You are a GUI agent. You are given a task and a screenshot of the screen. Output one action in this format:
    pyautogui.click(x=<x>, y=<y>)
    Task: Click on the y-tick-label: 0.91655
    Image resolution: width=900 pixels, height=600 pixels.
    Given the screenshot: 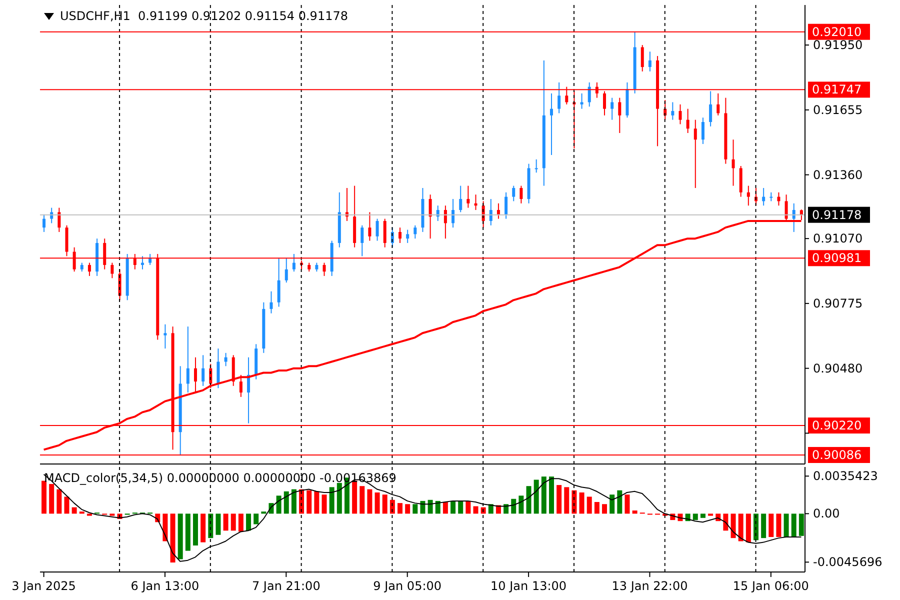 What is the action you would take?
    pyautogui.click(x=838, y=109)
    